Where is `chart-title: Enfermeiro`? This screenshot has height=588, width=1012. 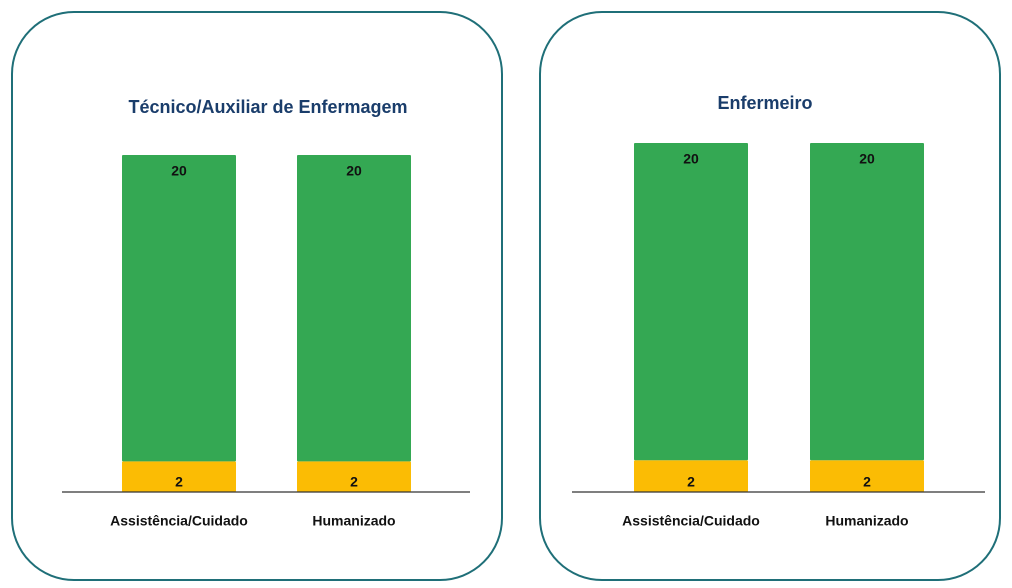 chart-title: Enfermeiro is located at coordinates (764, 103).